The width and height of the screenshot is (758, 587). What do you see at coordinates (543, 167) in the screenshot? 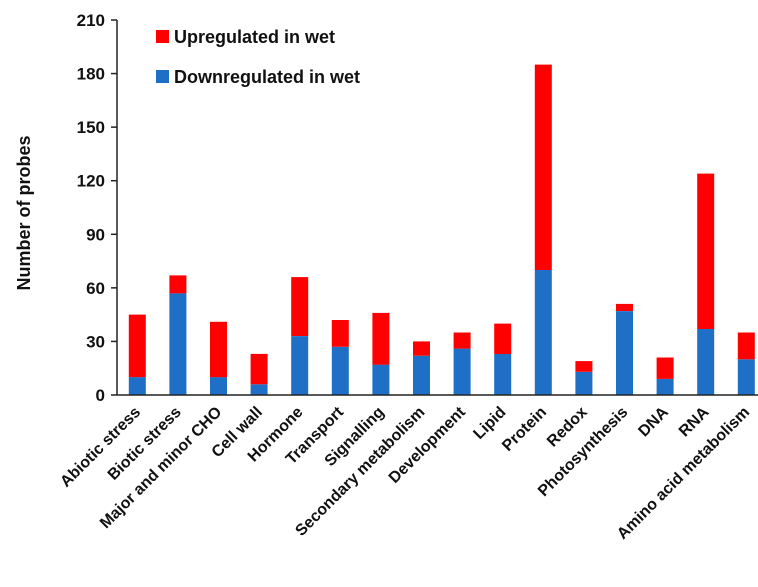
I see `bar-upregulated-in-wet-protein` at bounding box center [543, 167].